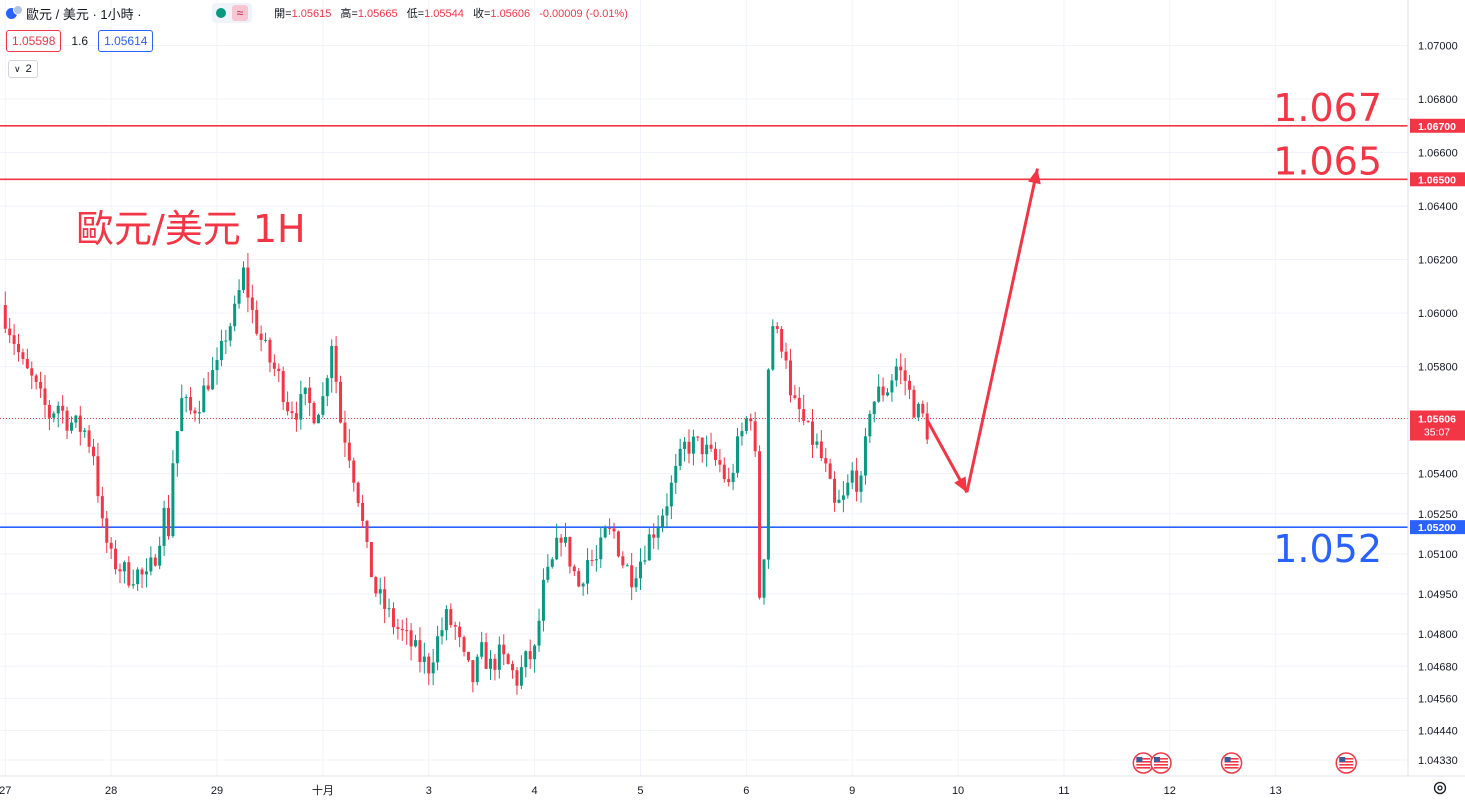 This screenshot has height=801, width=1465. I want to click on economic-events, so click(1244, 763).